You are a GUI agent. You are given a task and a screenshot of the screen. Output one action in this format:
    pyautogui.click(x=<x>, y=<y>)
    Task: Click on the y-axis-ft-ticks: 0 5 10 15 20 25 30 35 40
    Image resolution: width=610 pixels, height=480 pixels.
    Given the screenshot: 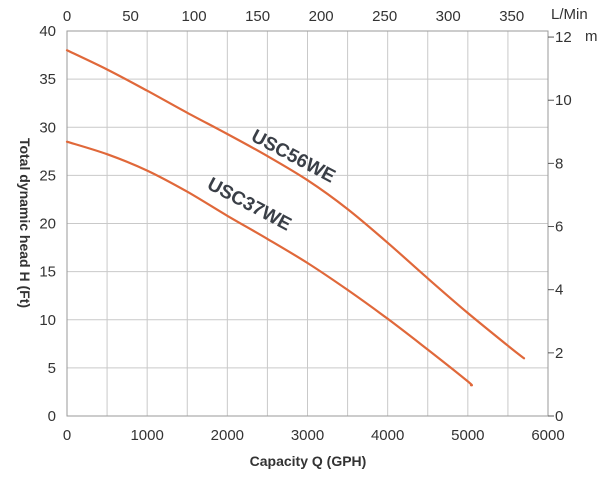 What is the action you would take?
    pyautogui.click(x=47, y=224)
    